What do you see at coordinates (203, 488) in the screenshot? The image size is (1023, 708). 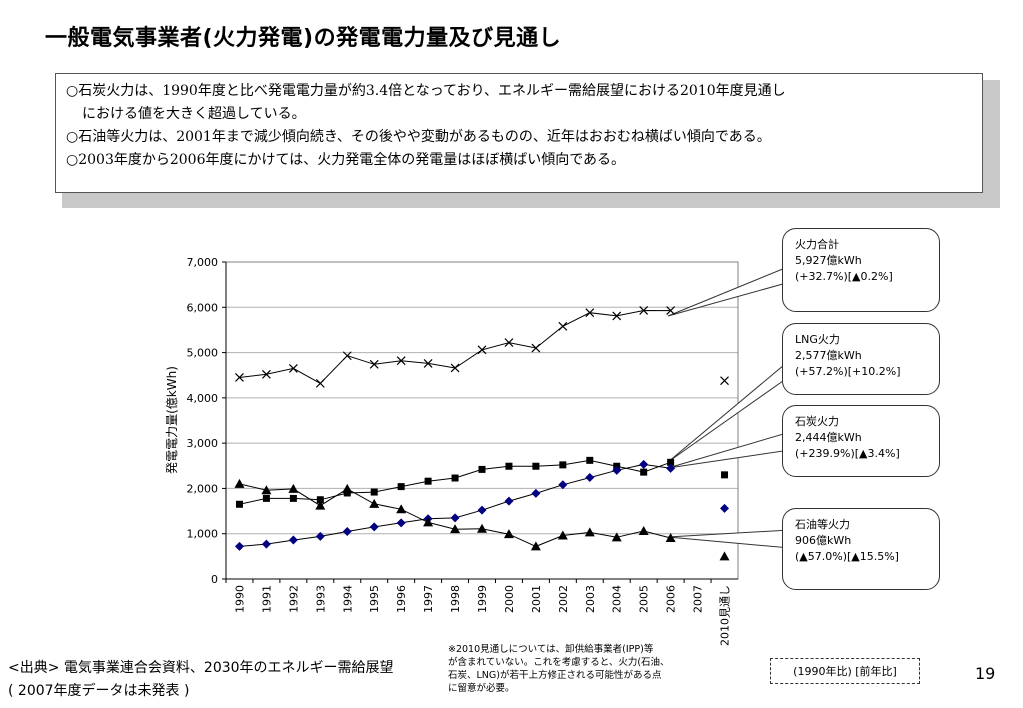 I see `y-tick-label: 2,000` at bounding box center [203, 488].